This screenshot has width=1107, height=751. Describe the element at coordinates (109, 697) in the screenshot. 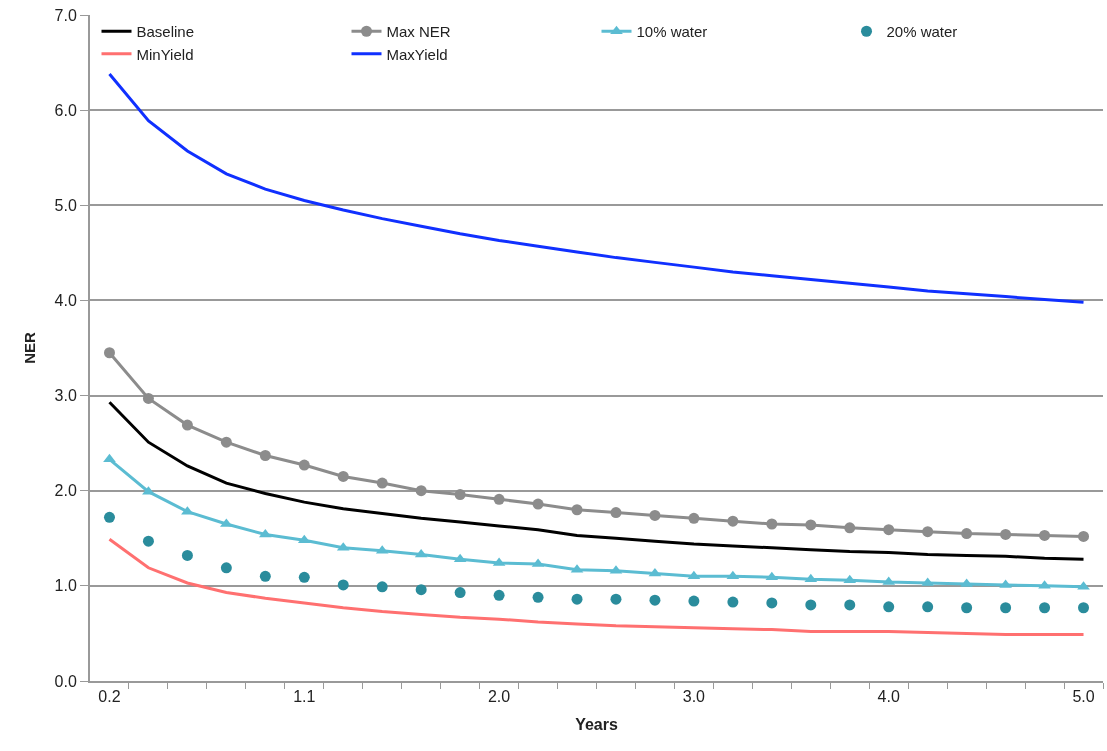

I see `x-tick-label: 0.2` at that location.